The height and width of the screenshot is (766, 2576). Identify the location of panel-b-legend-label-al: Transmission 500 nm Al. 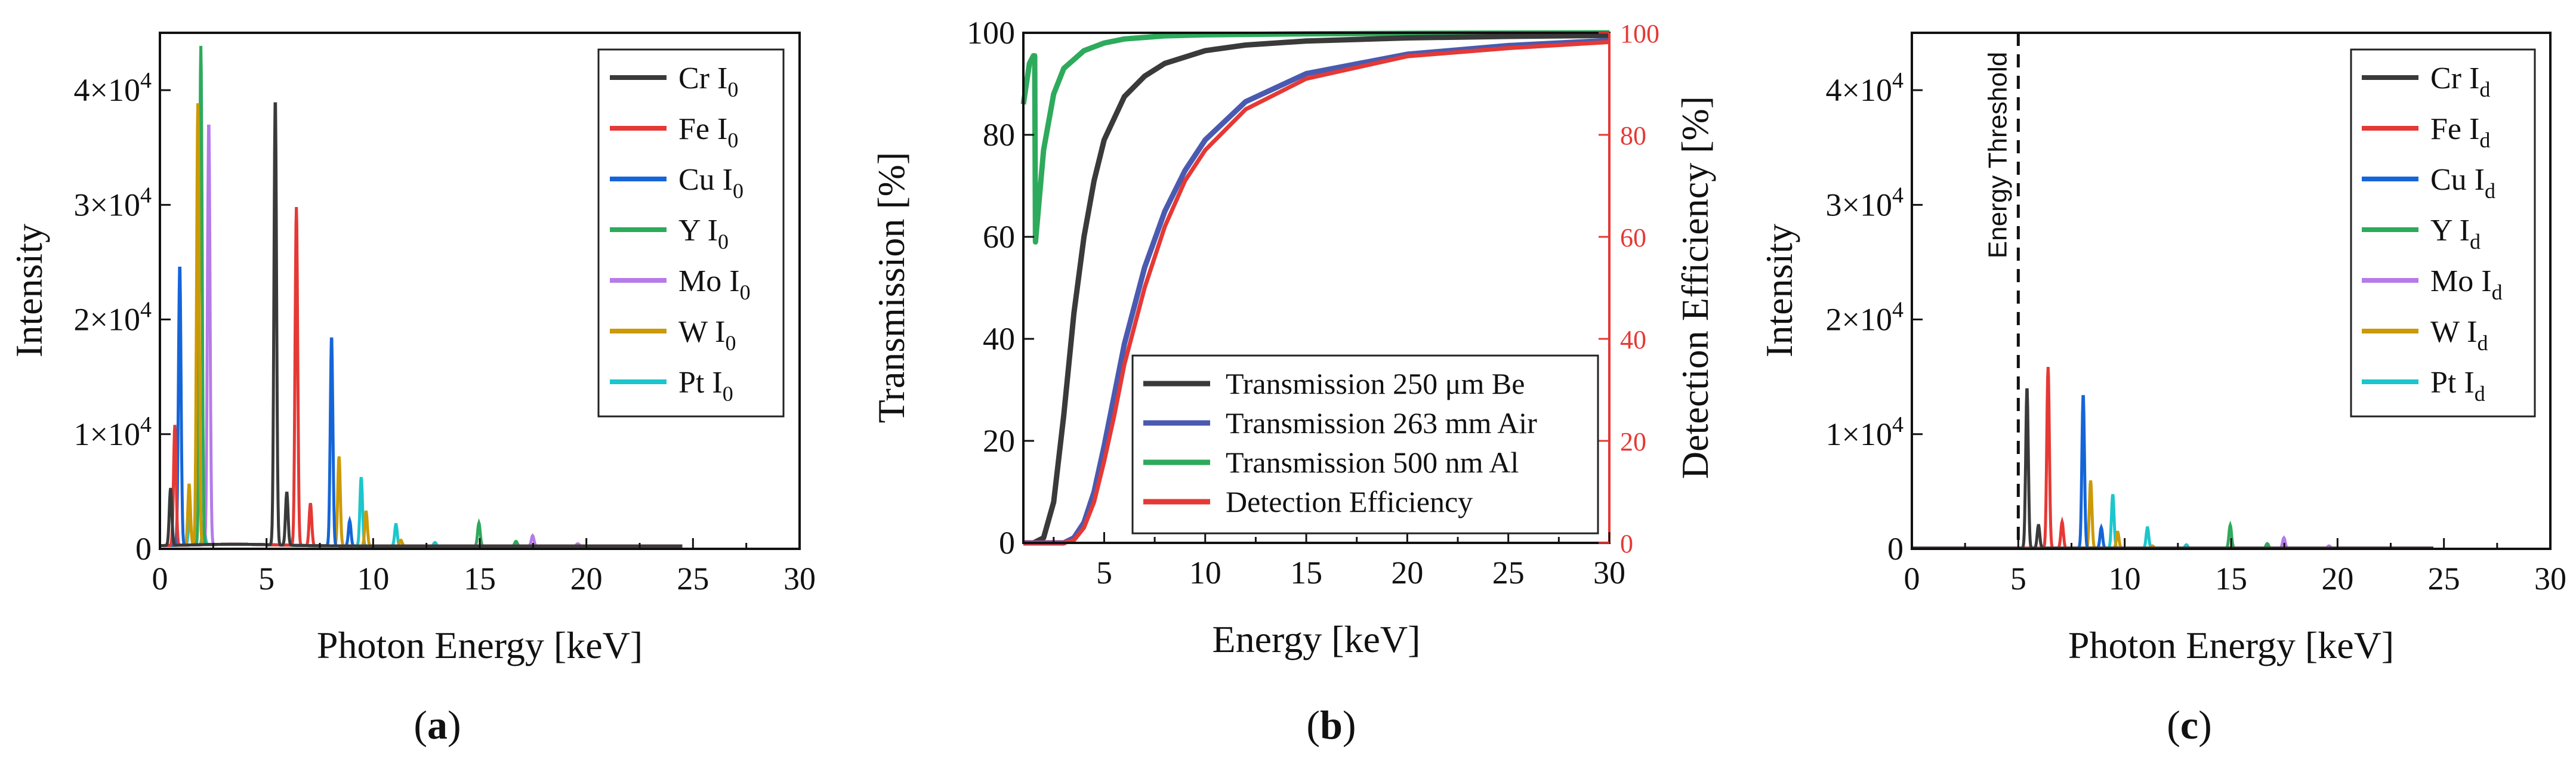
(1372, 462).